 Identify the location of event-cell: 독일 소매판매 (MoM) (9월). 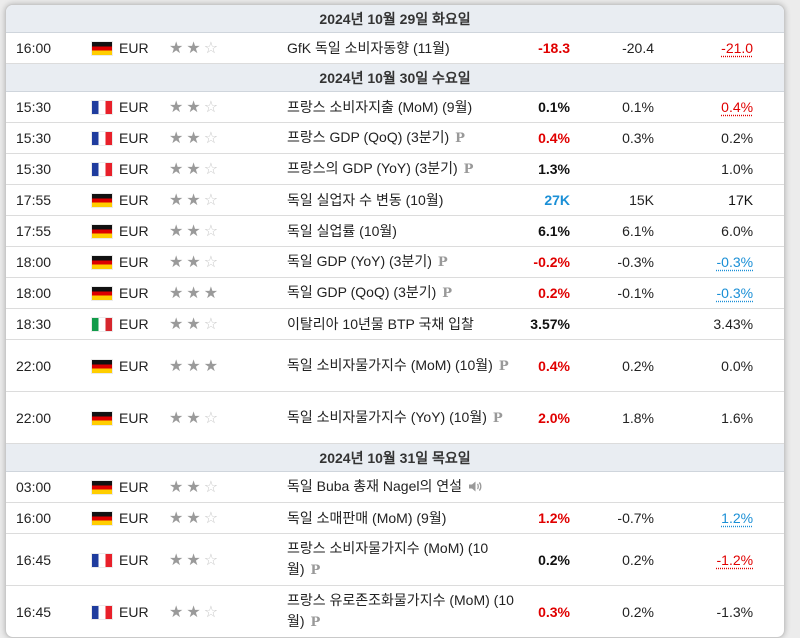
(403, 518).